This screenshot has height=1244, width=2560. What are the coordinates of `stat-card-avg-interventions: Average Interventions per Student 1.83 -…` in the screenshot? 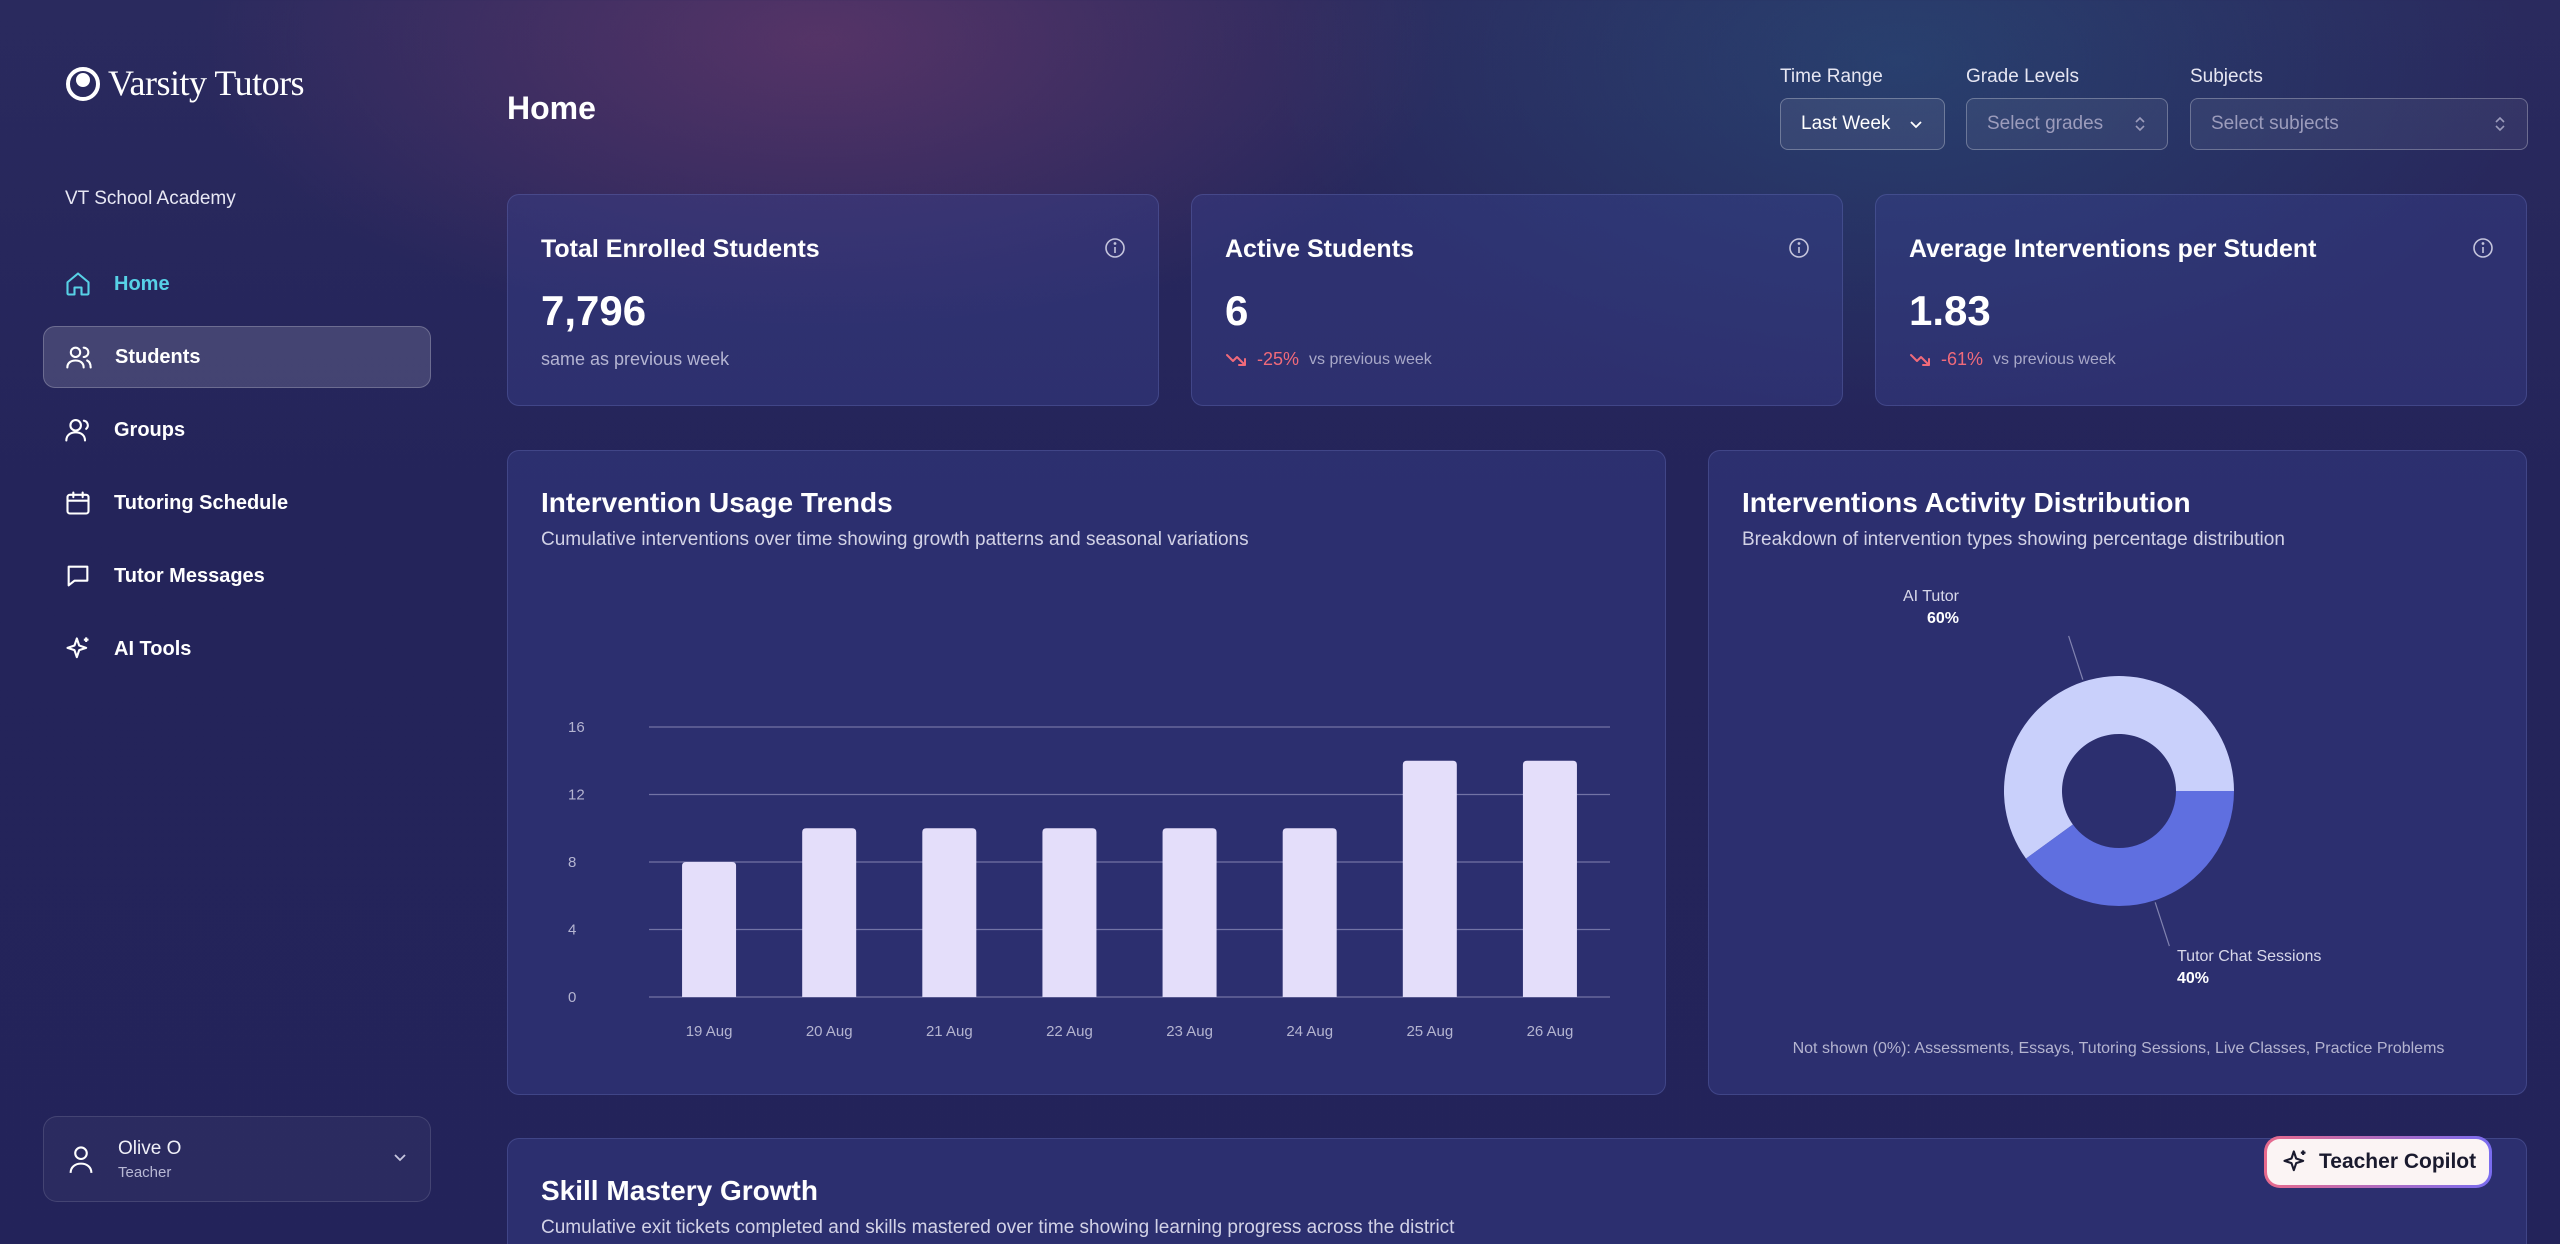 It's located at (2201, 300).